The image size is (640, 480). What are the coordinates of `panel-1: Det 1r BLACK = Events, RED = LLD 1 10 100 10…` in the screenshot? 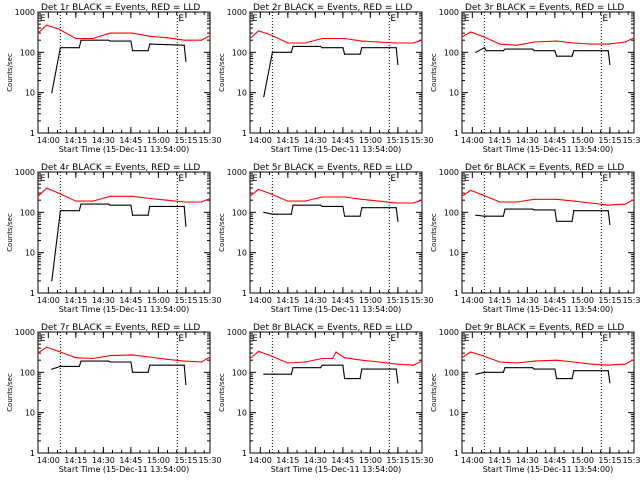 It's located at (114, 78).